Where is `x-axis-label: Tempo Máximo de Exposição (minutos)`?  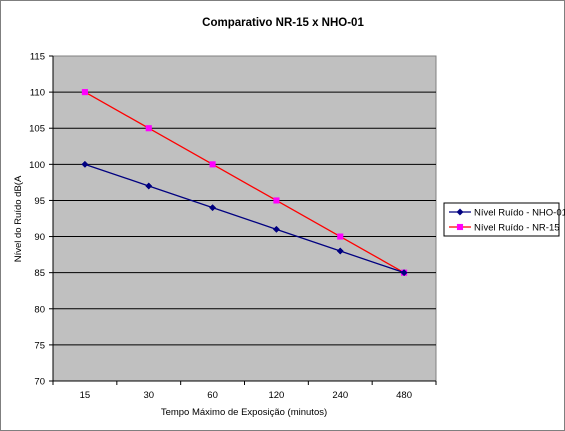 x-axis-label: Tempo Máximo de Exposição (minutos) is located at coordinates (244, 412).